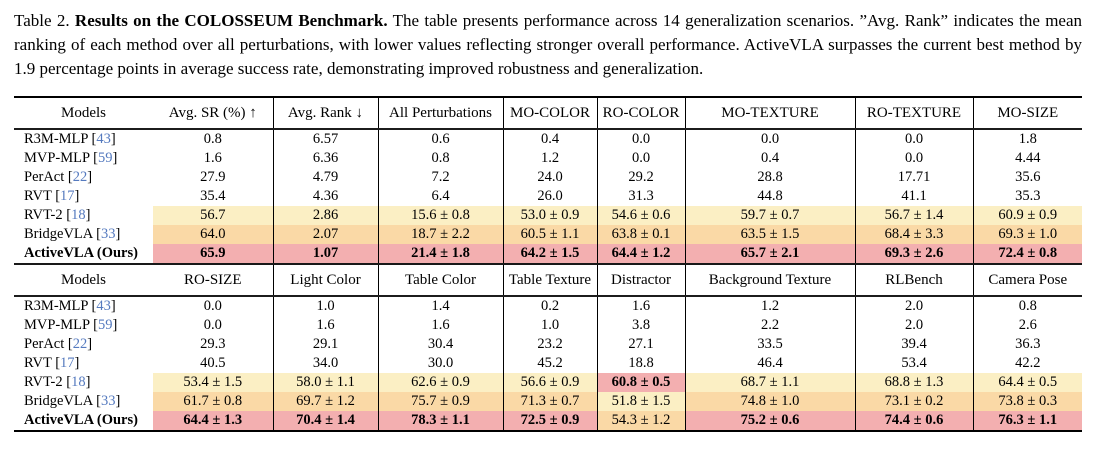 The height and width of the screenshot is (461, 1096). I want to click on value-cell: 0.2, so click(549, 306).